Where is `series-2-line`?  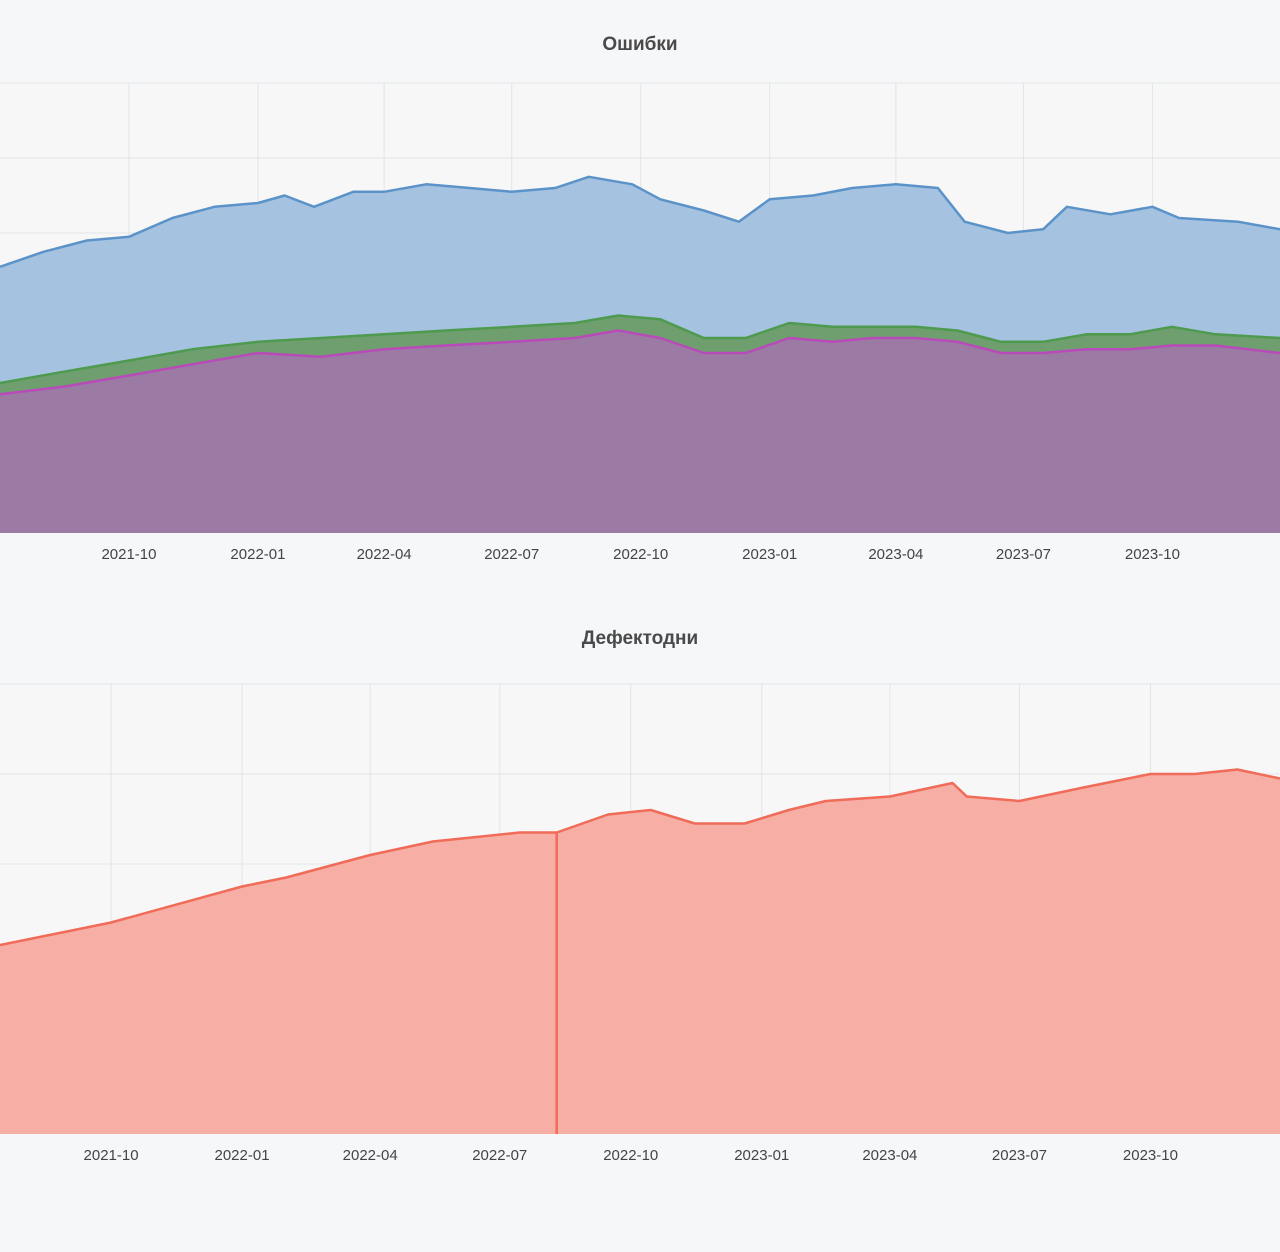 series-2-line is located at coordinates (640, 362).